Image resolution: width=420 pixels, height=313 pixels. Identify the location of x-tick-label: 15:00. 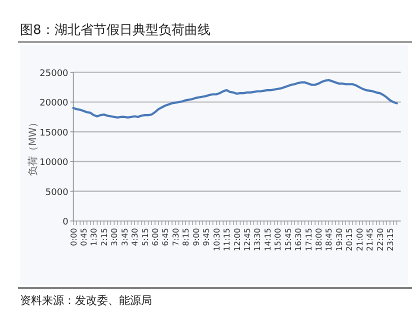
(278, 240).